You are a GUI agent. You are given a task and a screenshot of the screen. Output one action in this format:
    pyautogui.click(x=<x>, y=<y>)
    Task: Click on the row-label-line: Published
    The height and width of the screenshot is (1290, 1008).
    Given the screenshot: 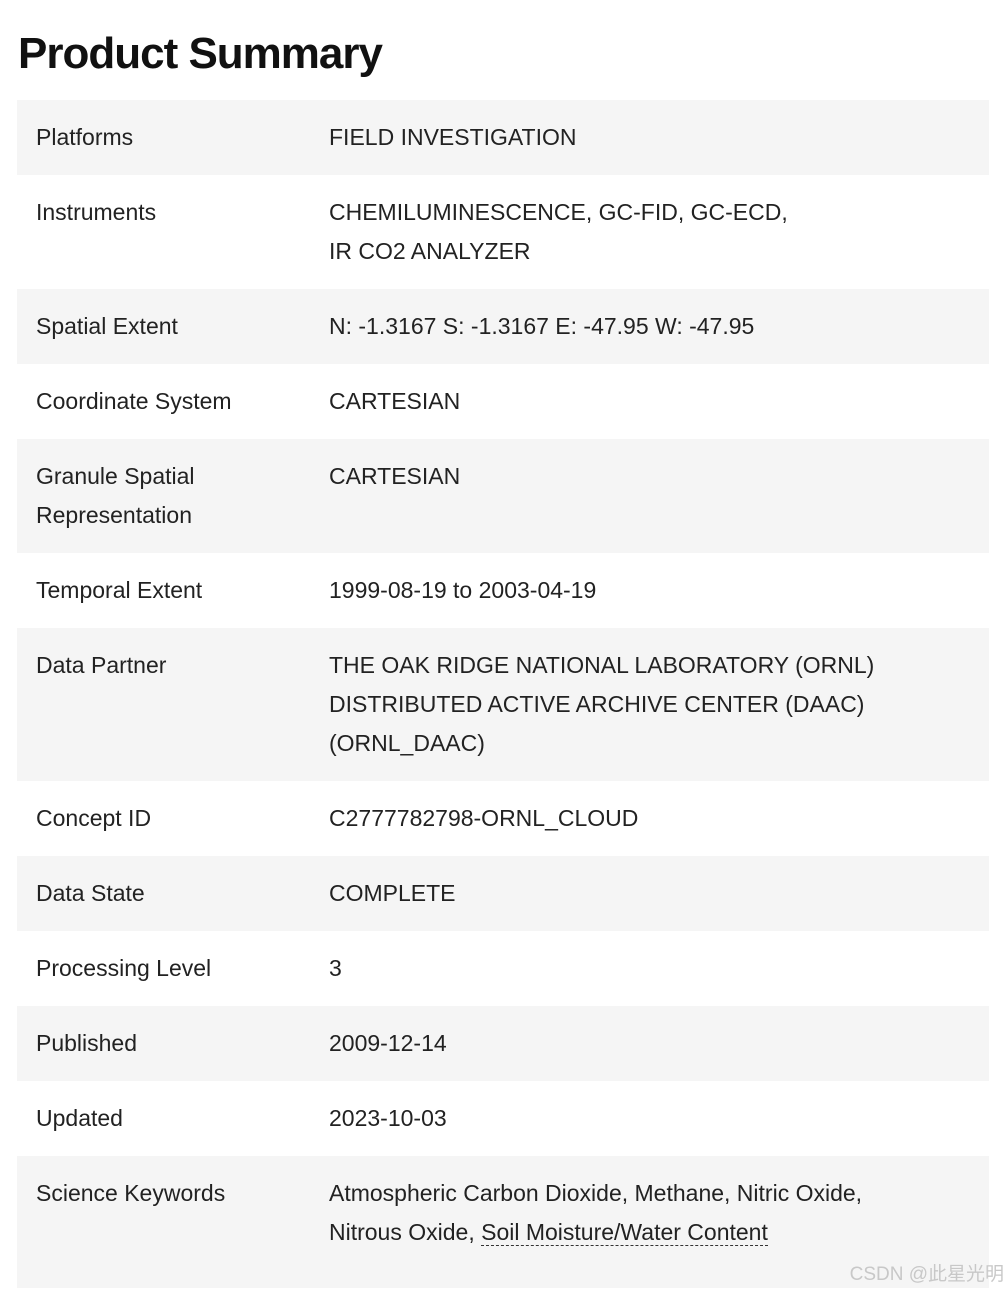 What is the action you would take?
    pyautogui.click(x=87, y=1043)
    